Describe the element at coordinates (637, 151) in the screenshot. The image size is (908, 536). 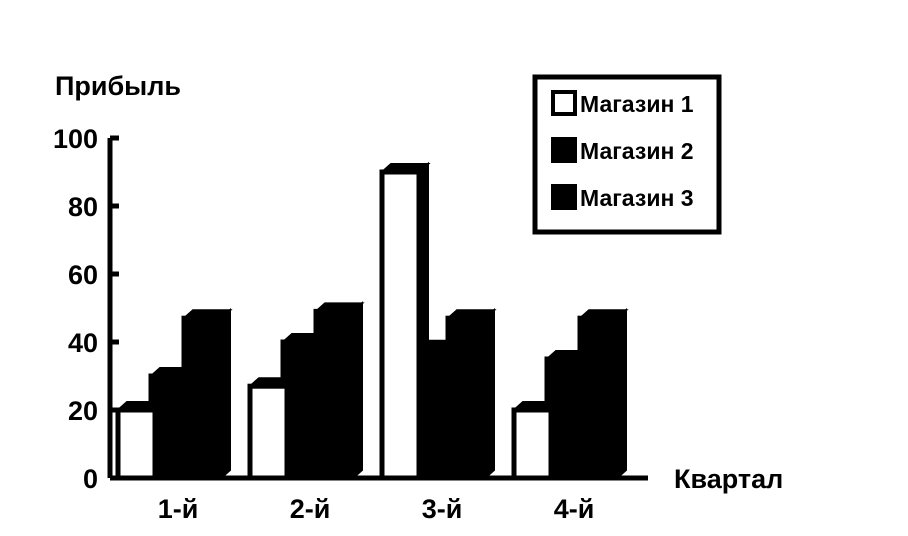
I see `legend-label-2: Магазин 2` at that location.